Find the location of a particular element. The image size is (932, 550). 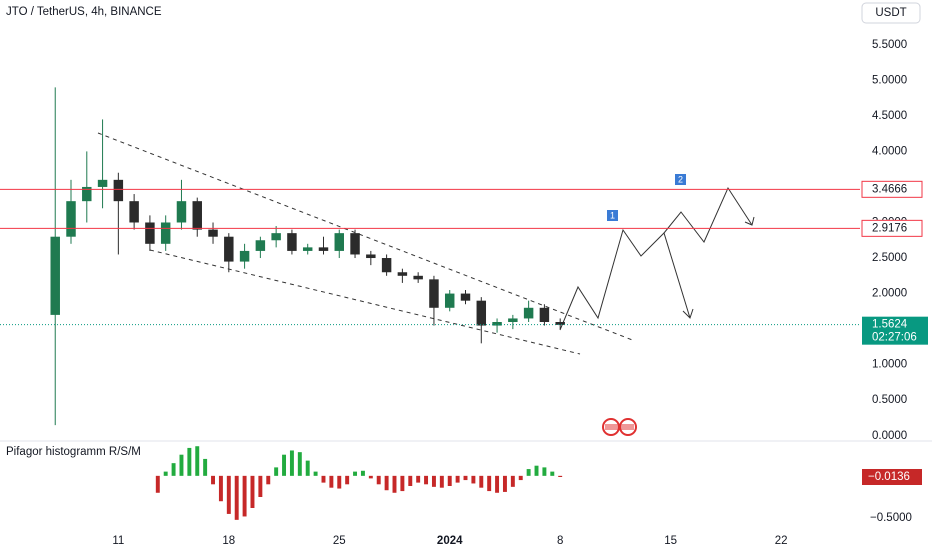

y-tick-label: 0.5000 is located at coordinates (889, 400).